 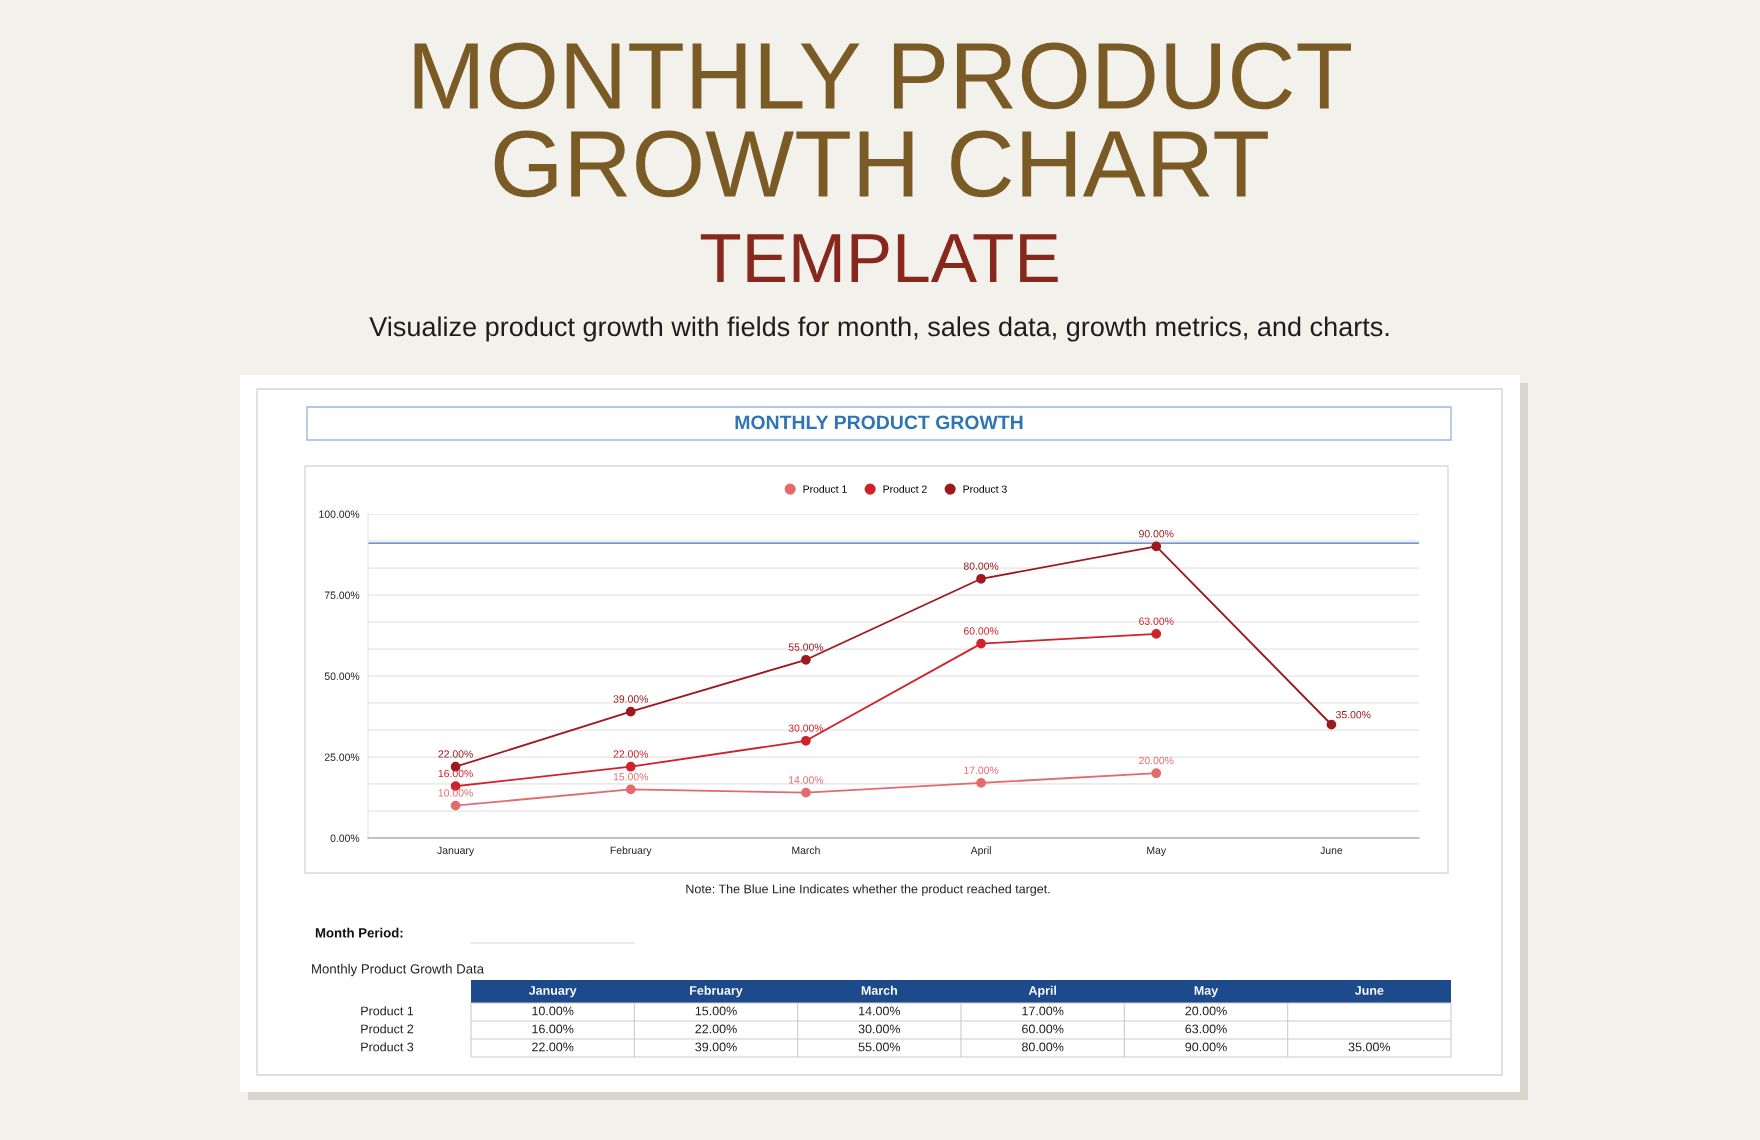 What do you see at coordinates (342, 595) in the screenshot?
I see `y-tick-label: 75.00%` at bounding box center [342, 595].